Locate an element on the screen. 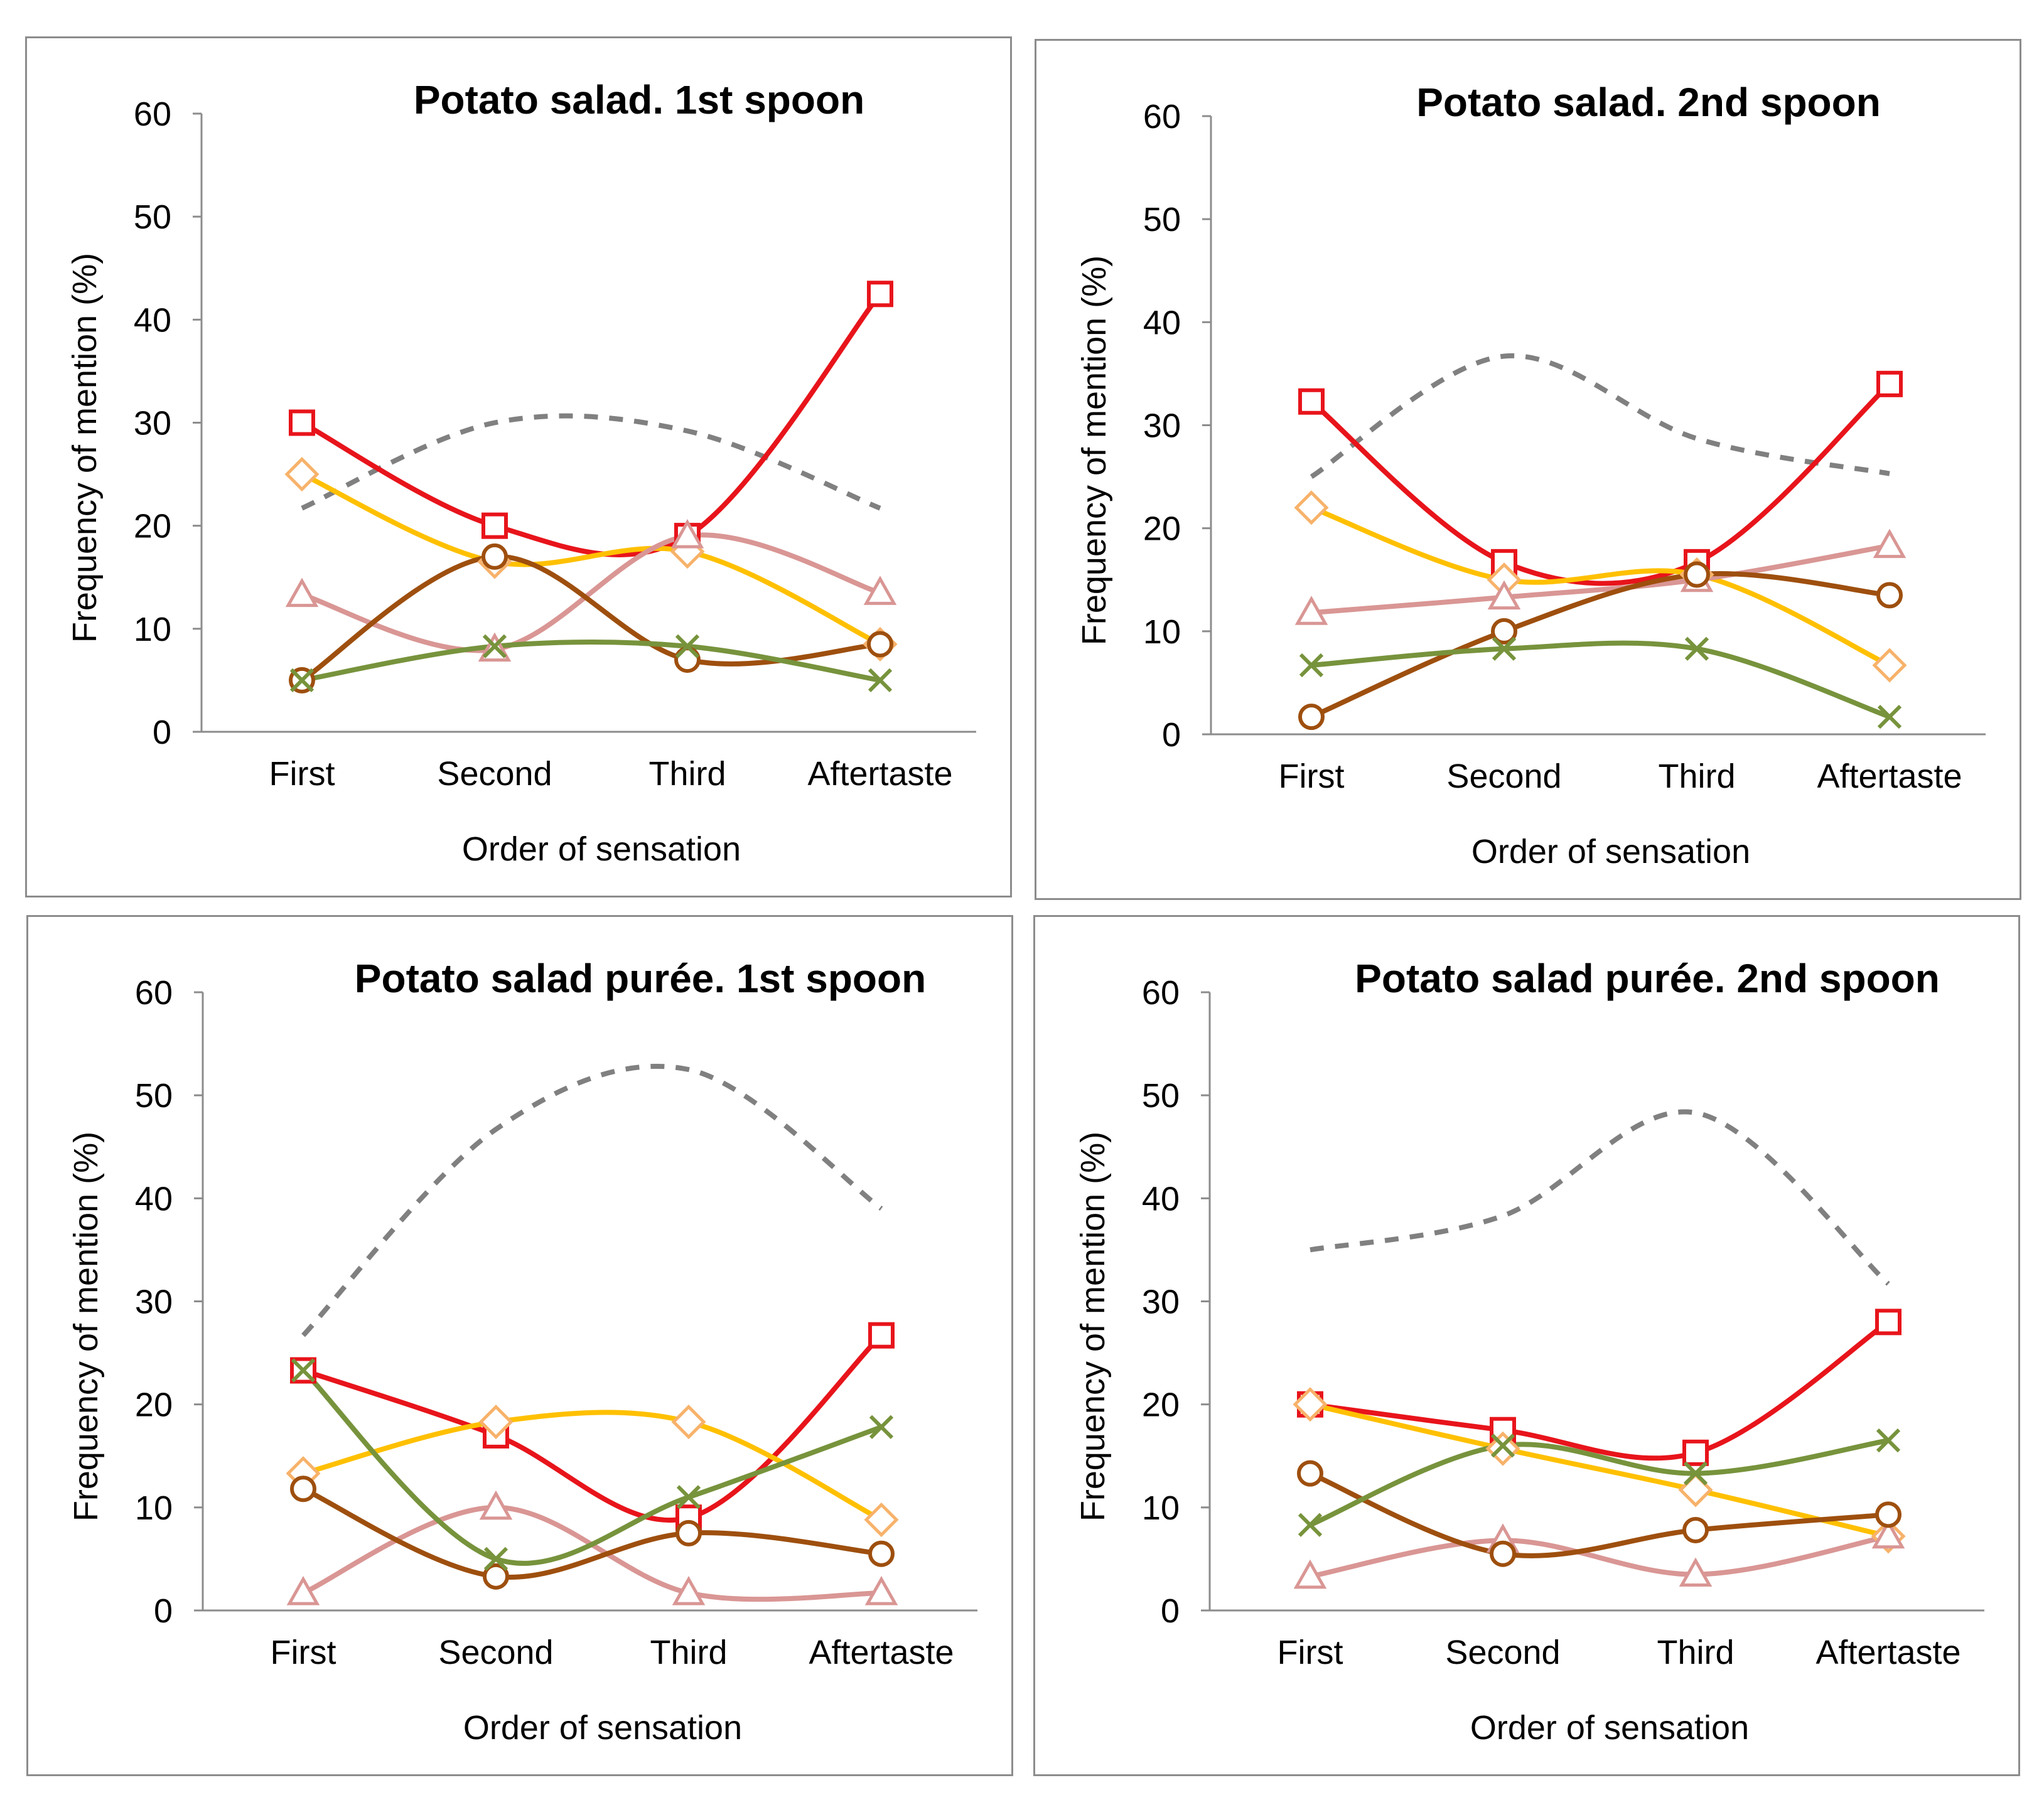 Image resolution: width=2044 pixels, height=1800 pixels. series-line-brown is located at coordinates (1600, 645).